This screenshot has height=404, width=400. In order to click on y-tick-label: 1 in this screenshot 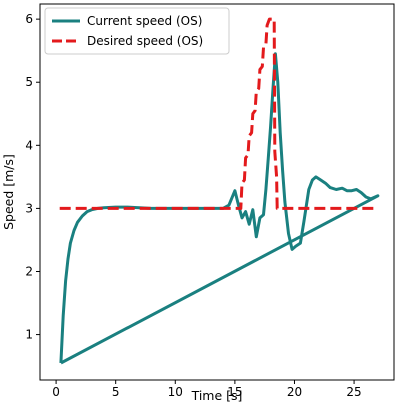, I will do `click(29, 335)`.